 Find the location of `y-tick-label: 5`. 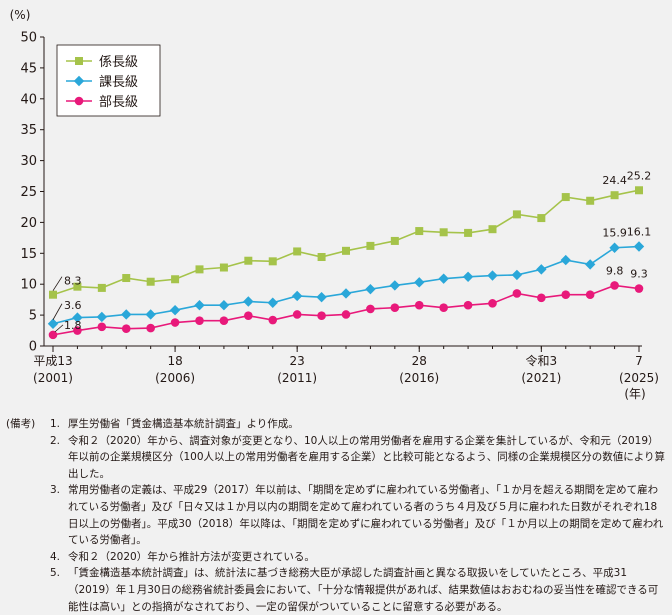

y-tick-label: 5 is located at coordinates (33, 316).